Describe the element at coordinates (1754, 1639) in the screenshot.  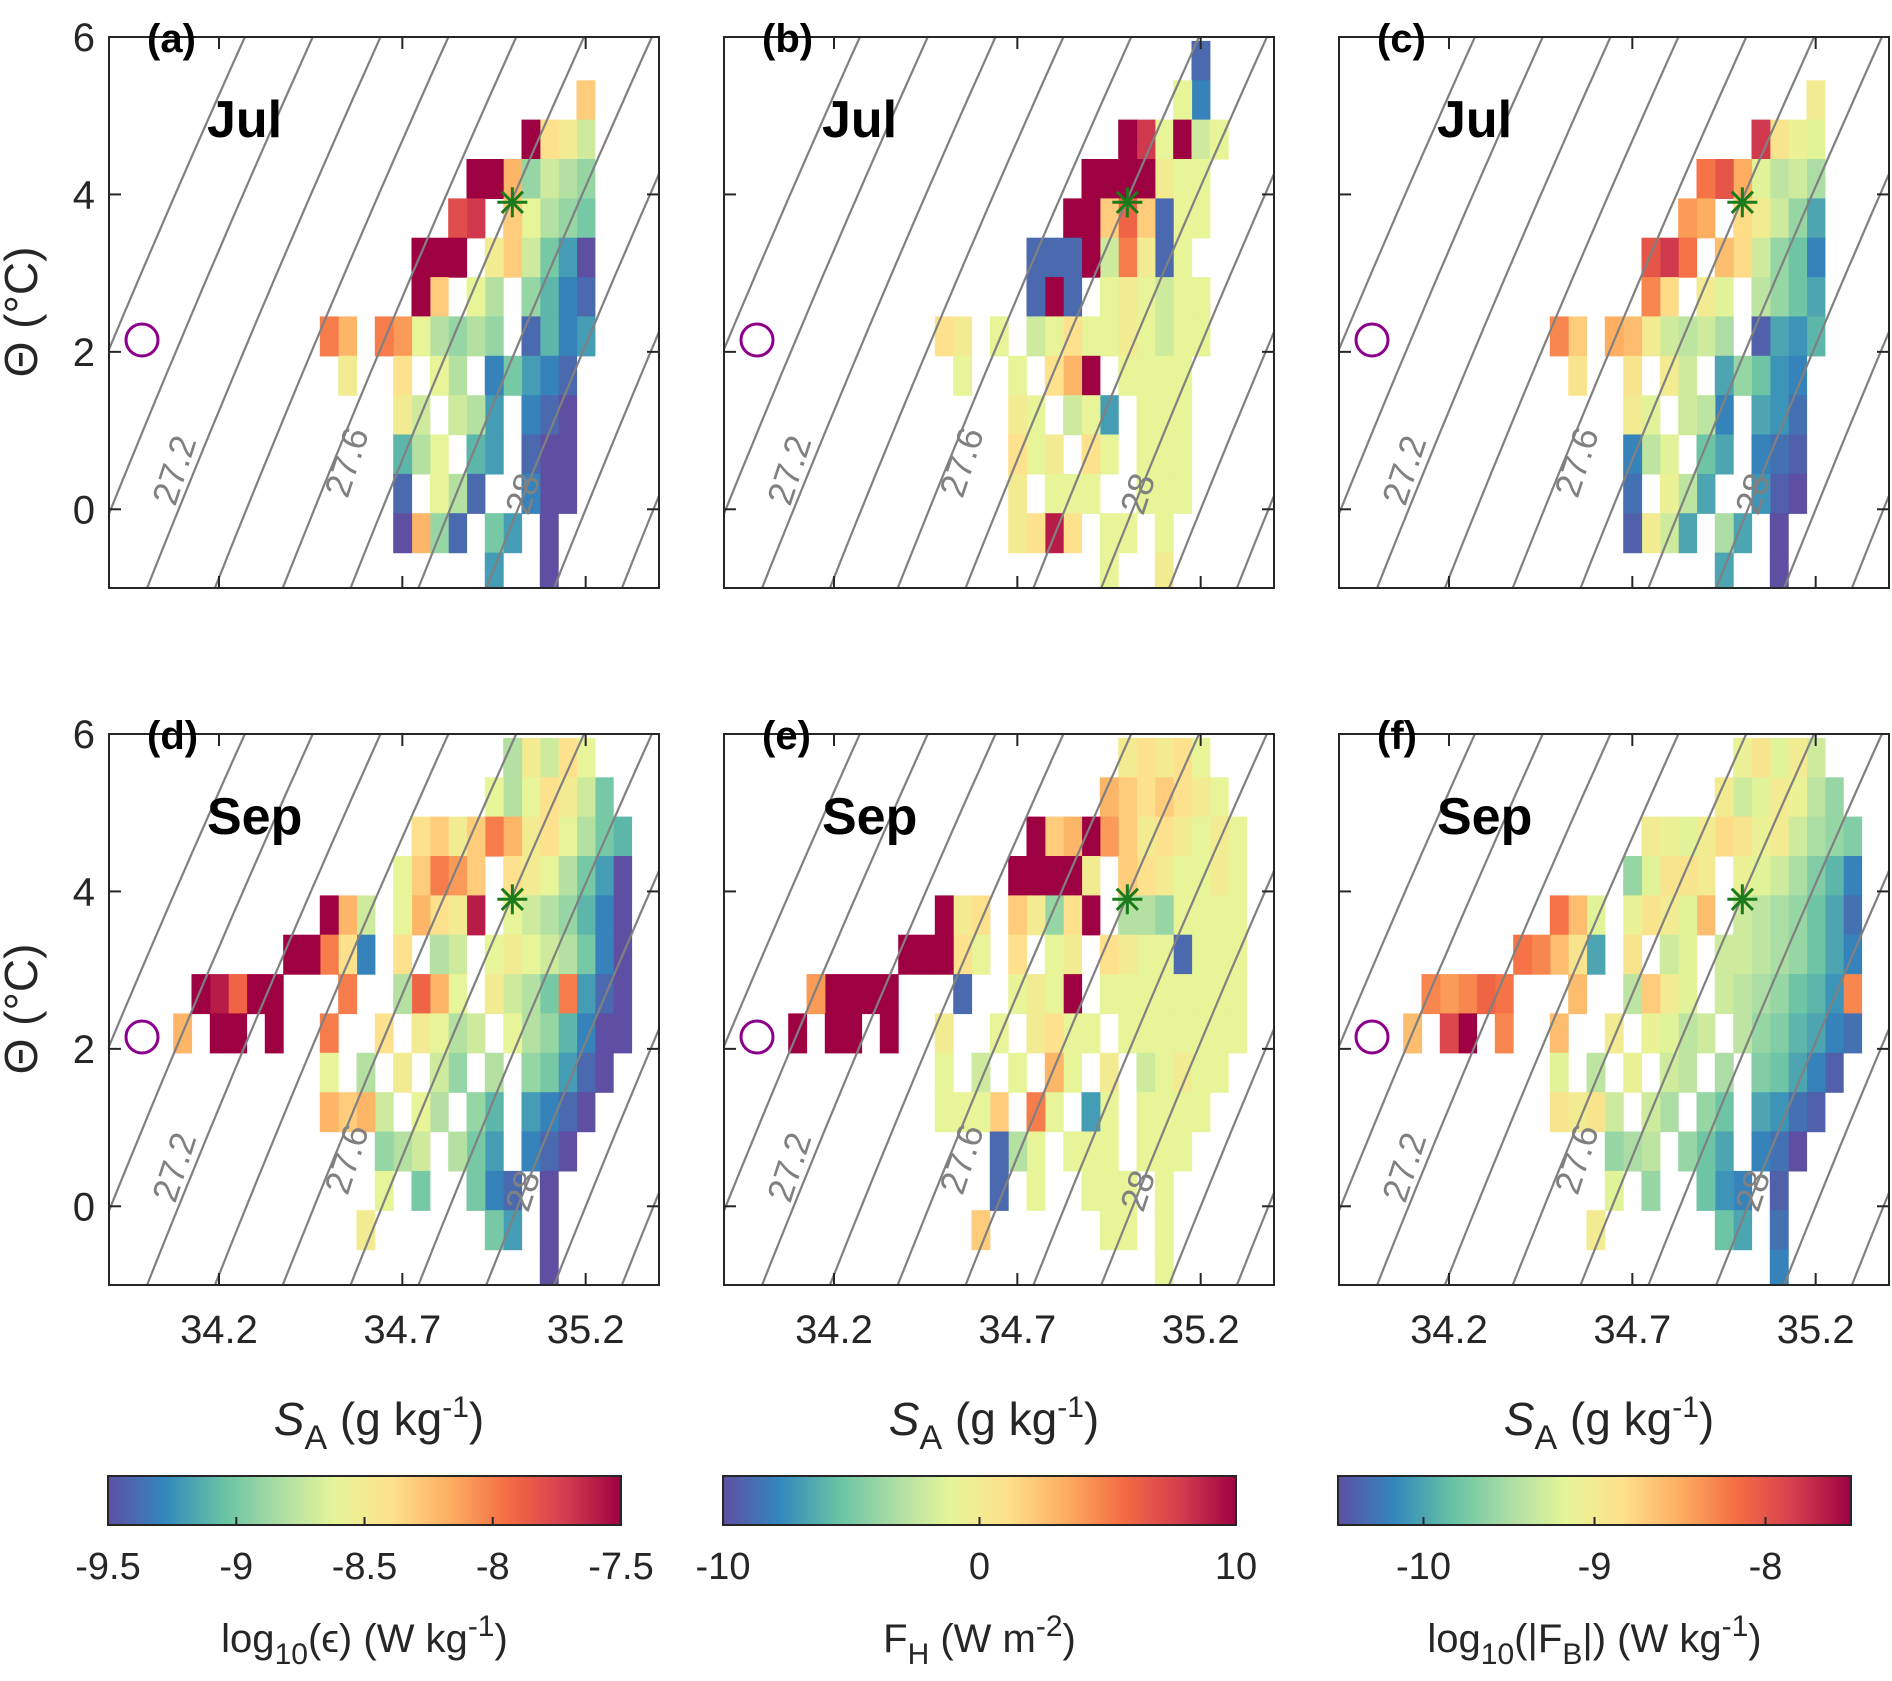
I see `colorbar-title-part: )` at that location.